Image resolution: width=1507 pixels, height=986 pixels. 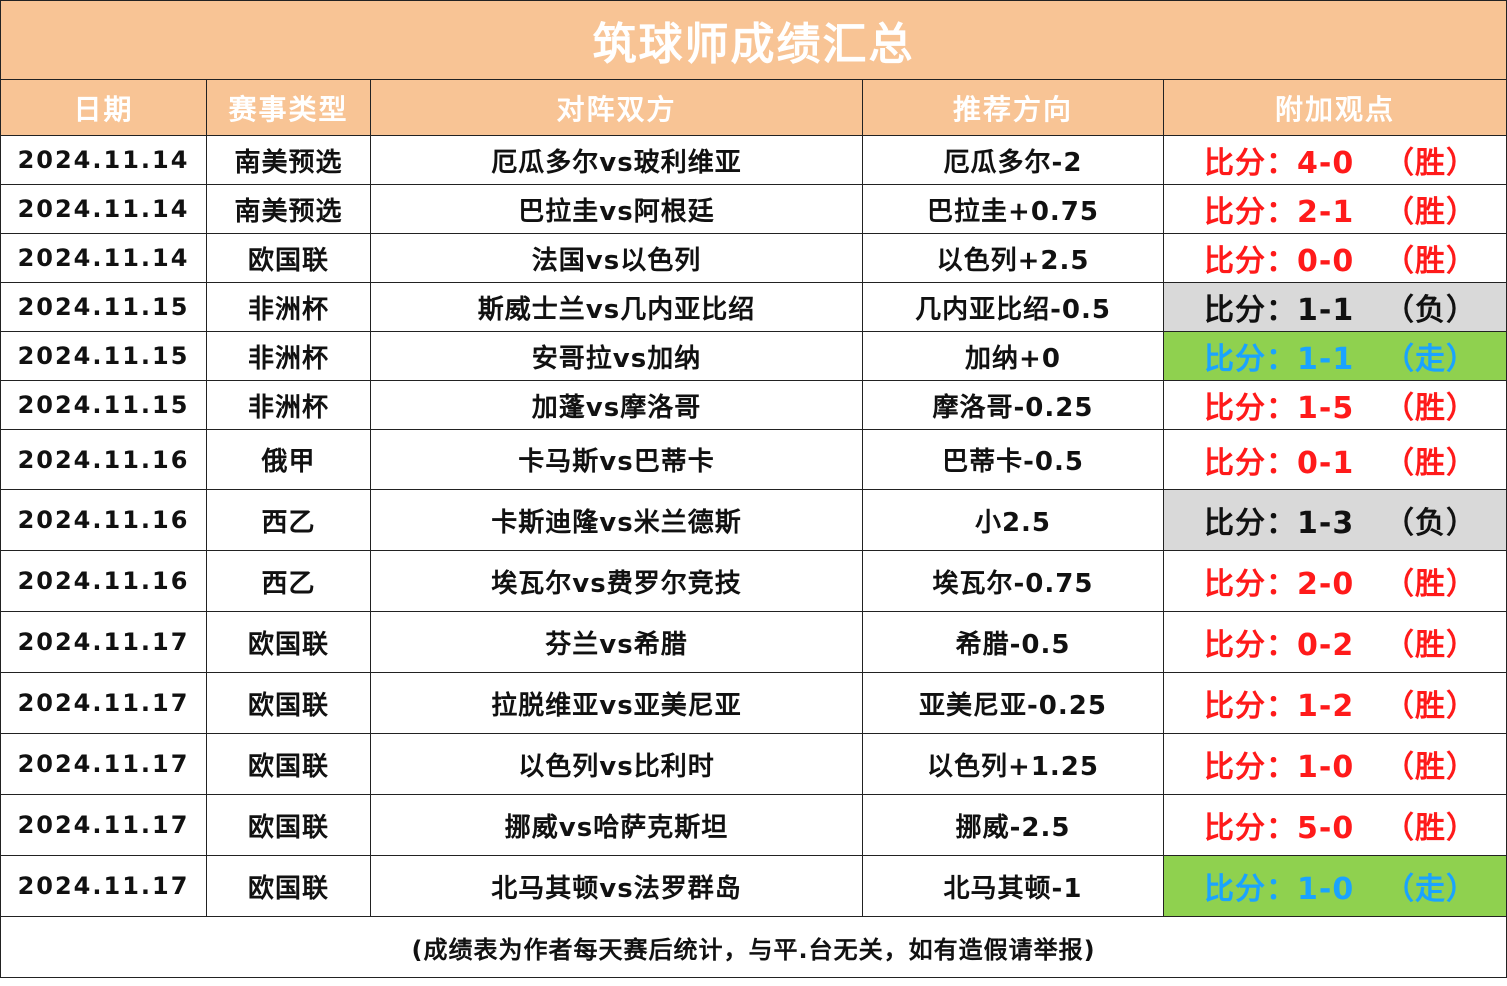 What do you see at coordinates (1013, 307) in the screenshot?
I see `pick-cell: 几内亚比绍-0.5` at bounding box center [1013, 307].